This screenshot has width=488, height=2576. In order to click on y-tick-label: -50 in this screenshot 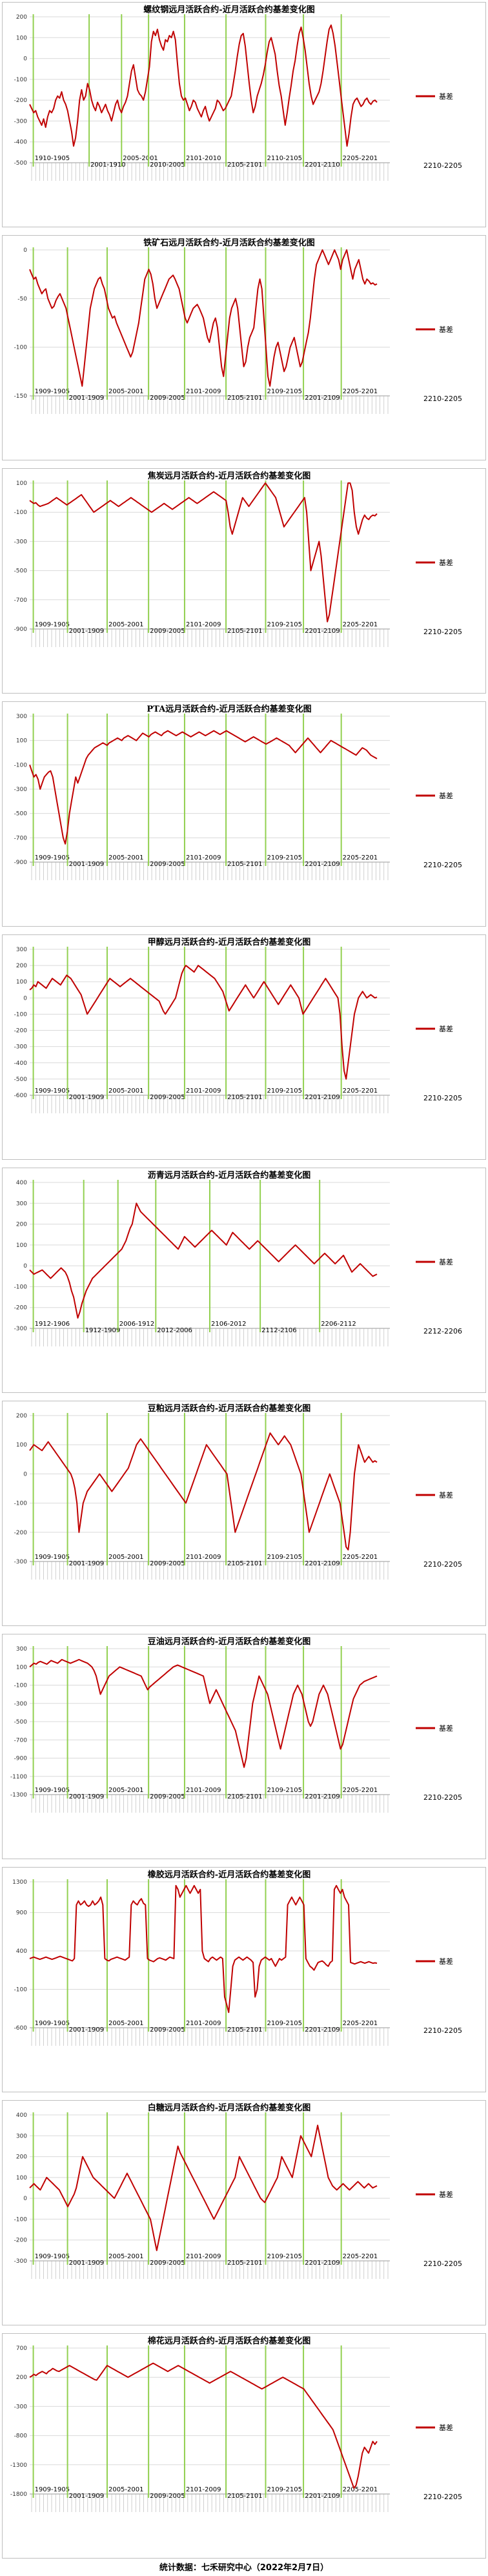, I will do `click(22, 299)`.